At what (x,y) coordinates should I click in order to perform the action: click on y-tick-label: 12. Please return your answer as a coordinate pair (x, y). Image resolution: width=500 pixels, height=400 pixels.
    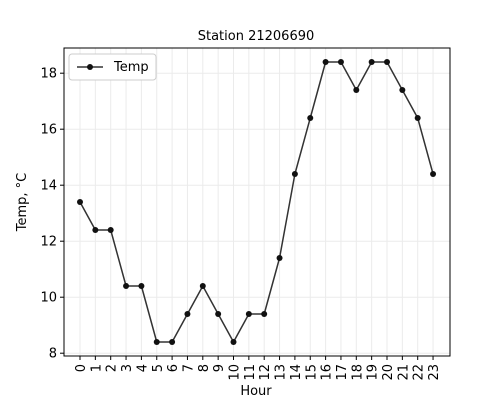
    Looking at the image, I should click on (48, 242).